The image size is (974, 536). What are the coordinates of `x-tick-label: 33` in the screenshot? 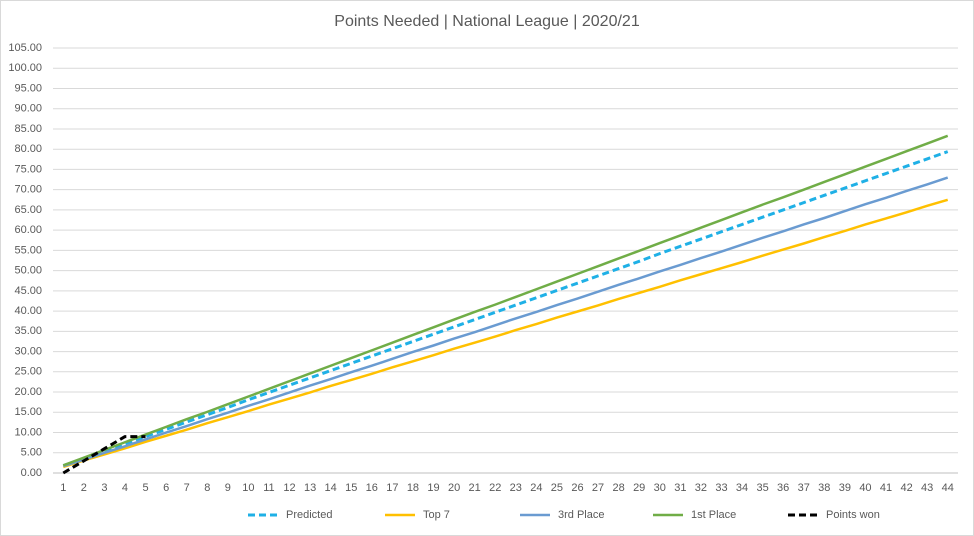 It's located at (721, 488).